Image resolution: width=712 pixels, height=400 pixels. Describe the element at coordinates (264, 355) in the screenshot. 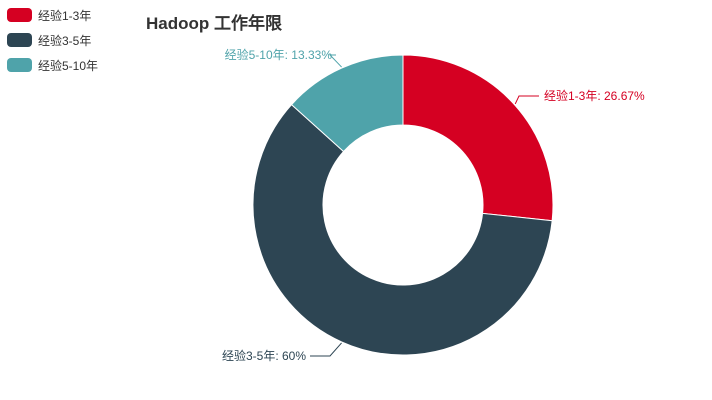

I see `slice-label-2: 经验3-5年: 60%` at that location.